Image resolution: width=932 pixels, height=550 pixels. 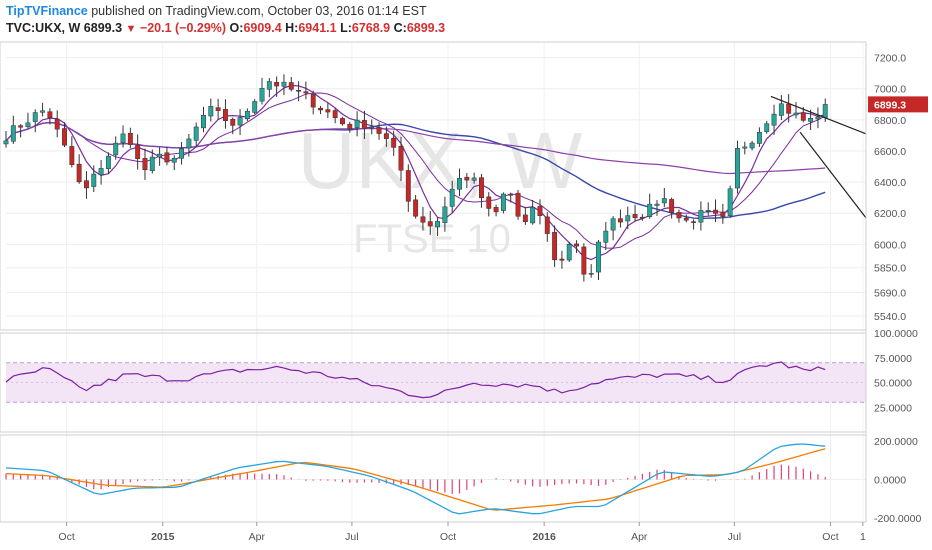 I want to click on macd-line, so click(x=415, y=479).